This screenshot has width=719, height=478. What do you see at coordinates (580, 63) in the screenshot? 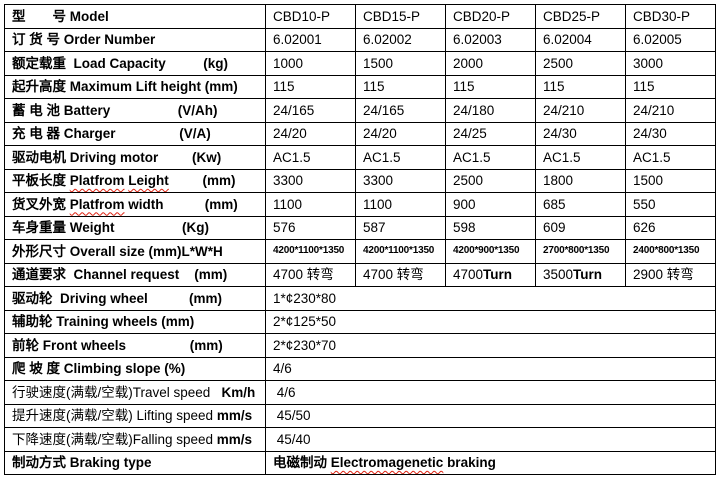
I see `value-load-capacity-col4: 2500` at bounding box center [580, 63].